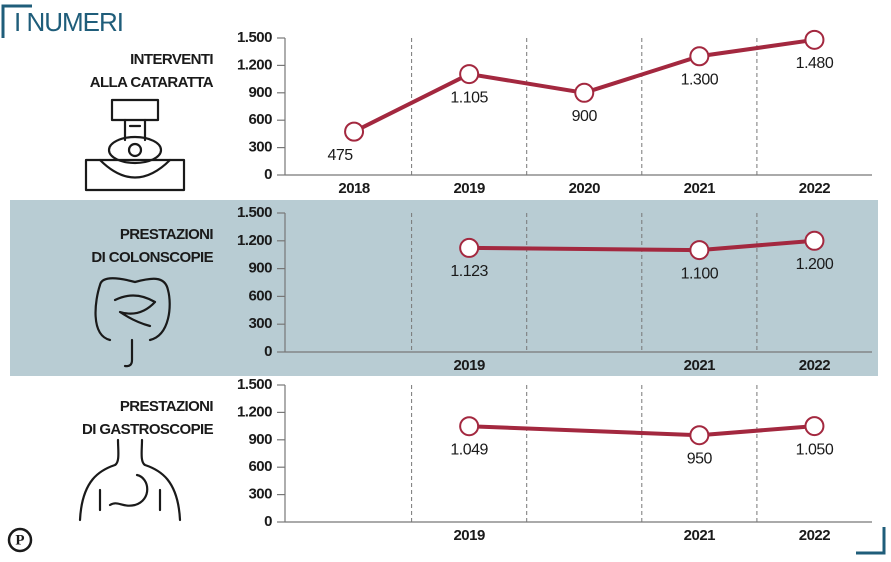 Image resolution: width=891 pixels, height=562 pixels. Describe the element at coordinates (152, 257) in the screenshot. I see `panel-title: DI COLONSCOPIE` at that location.